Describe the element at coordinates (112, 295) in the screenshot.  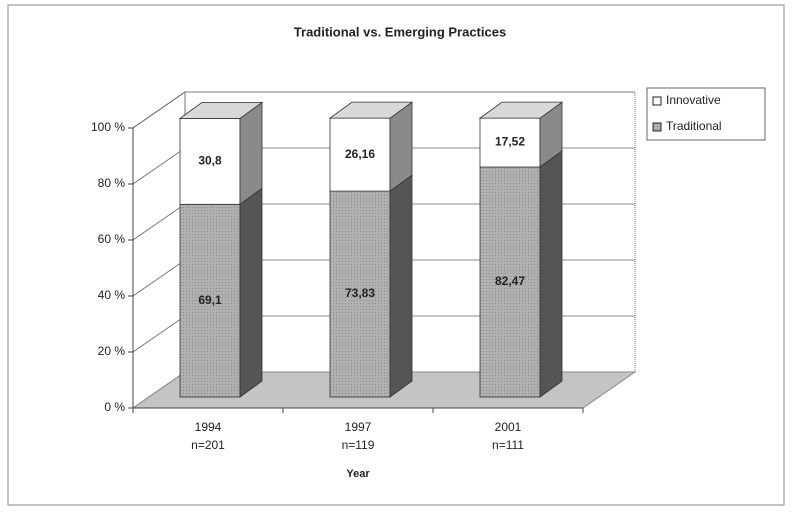
I see `y-tick-label: 40 %` at that location.